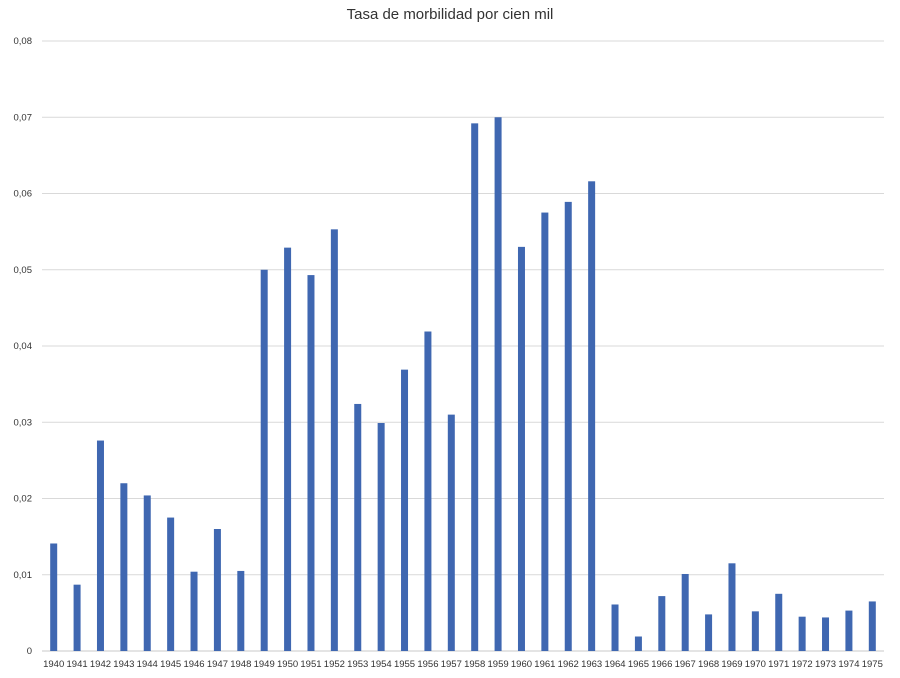  I want to click on bar-1965, so click(638, 643).